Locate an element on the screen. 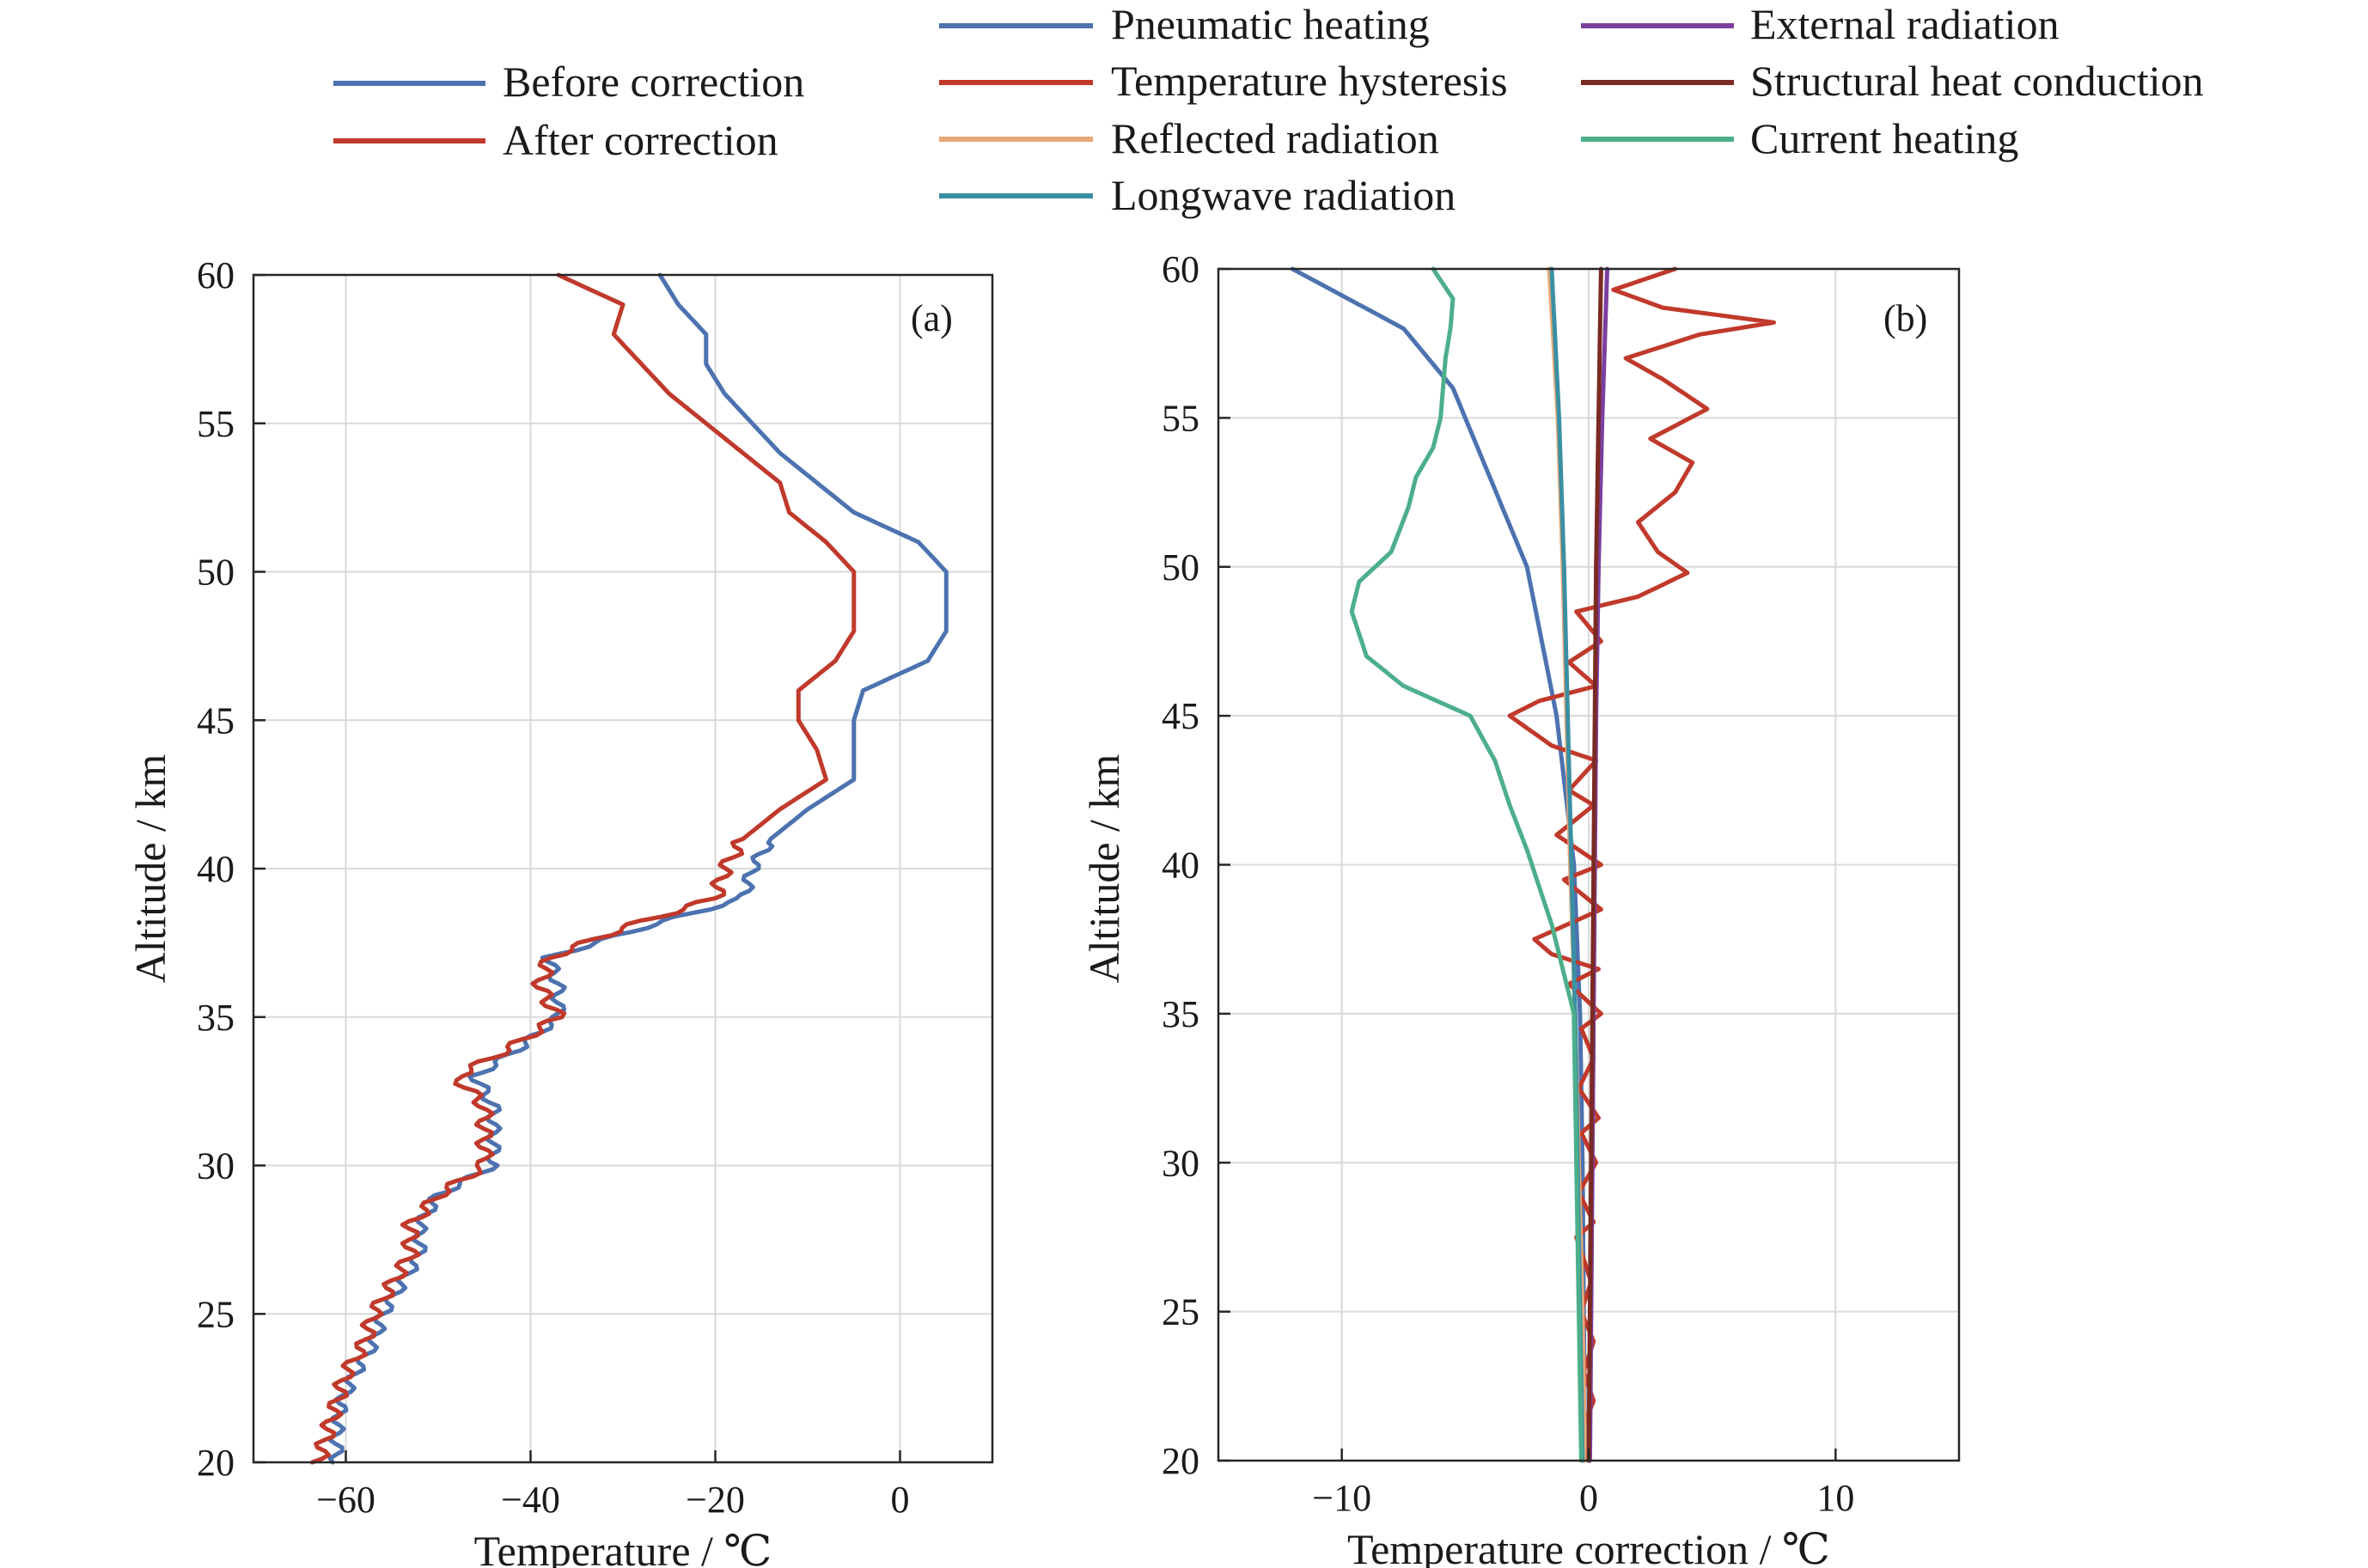 This screenshot has height=1568, width=2368. ytick-label-b-3: 35 is located at coordinates (1180, 1014).